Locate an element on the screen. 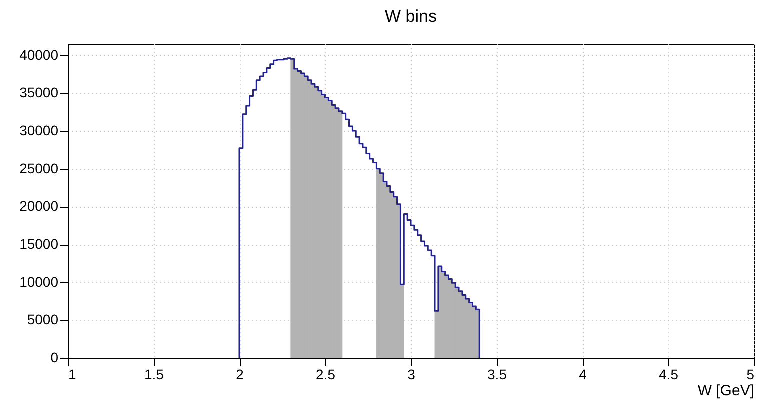 The width and height of the screenshot is (765, 400). x-tick-label: 3 is located at coordinates (412, 374).